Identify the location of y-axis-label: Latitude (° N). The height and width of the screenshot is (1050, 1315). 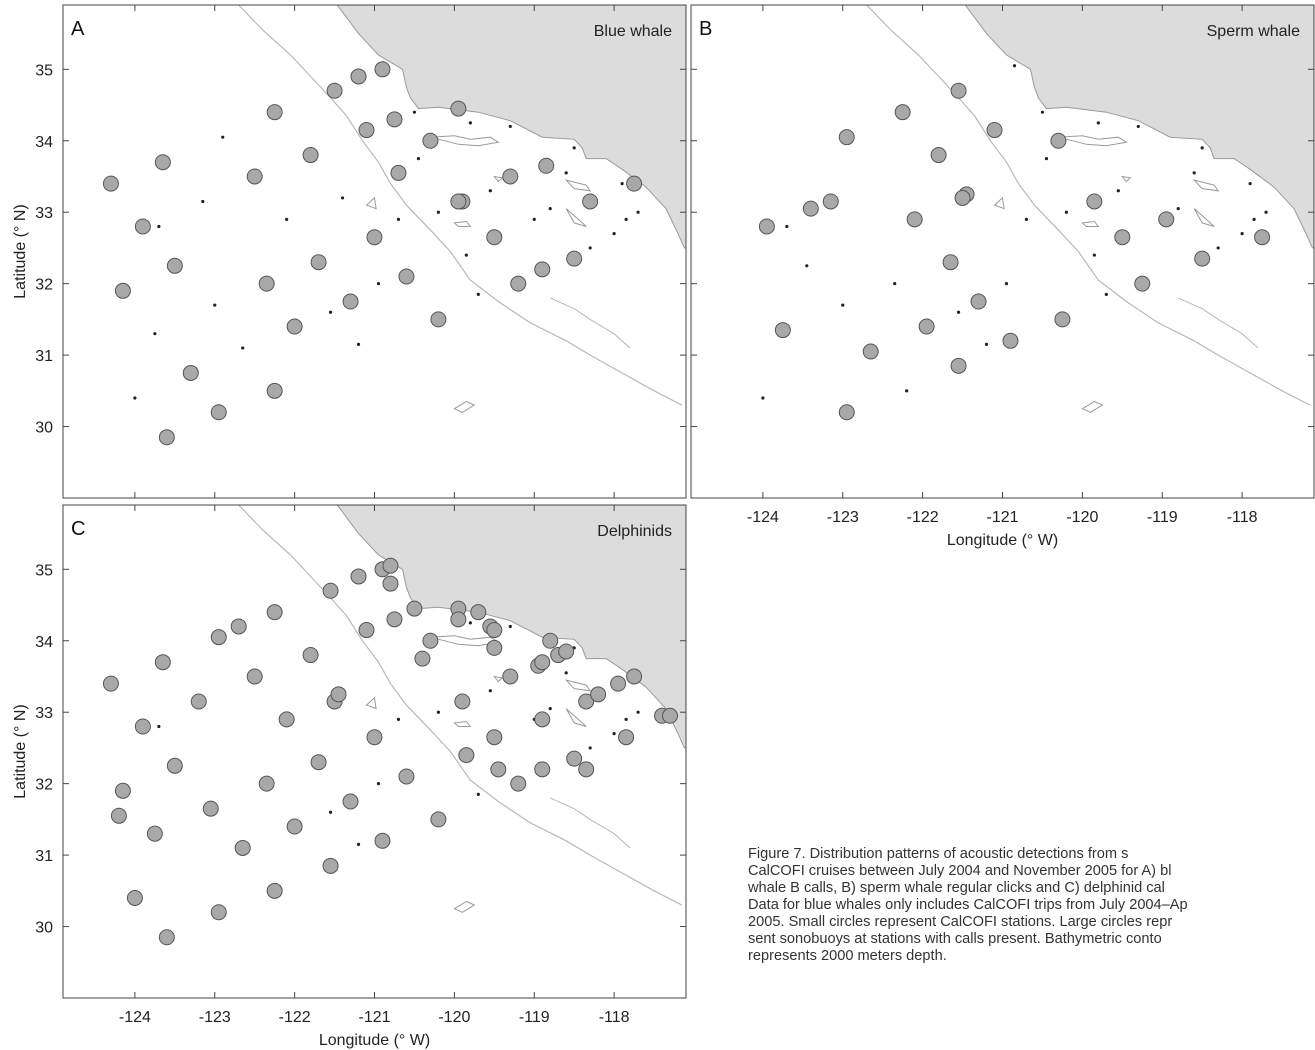
(20, 751).